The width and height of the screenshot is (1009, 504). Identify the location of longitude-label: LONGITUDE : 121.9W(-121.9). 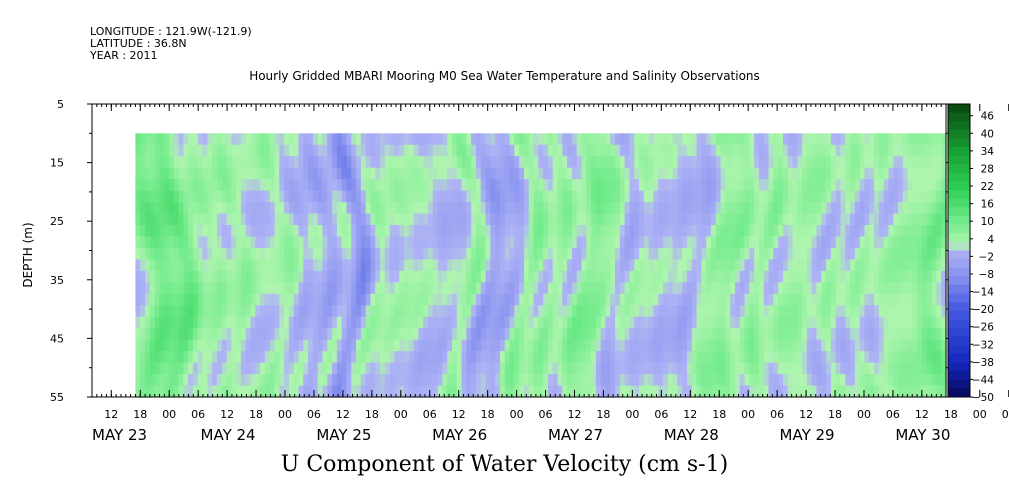
(171, 31).